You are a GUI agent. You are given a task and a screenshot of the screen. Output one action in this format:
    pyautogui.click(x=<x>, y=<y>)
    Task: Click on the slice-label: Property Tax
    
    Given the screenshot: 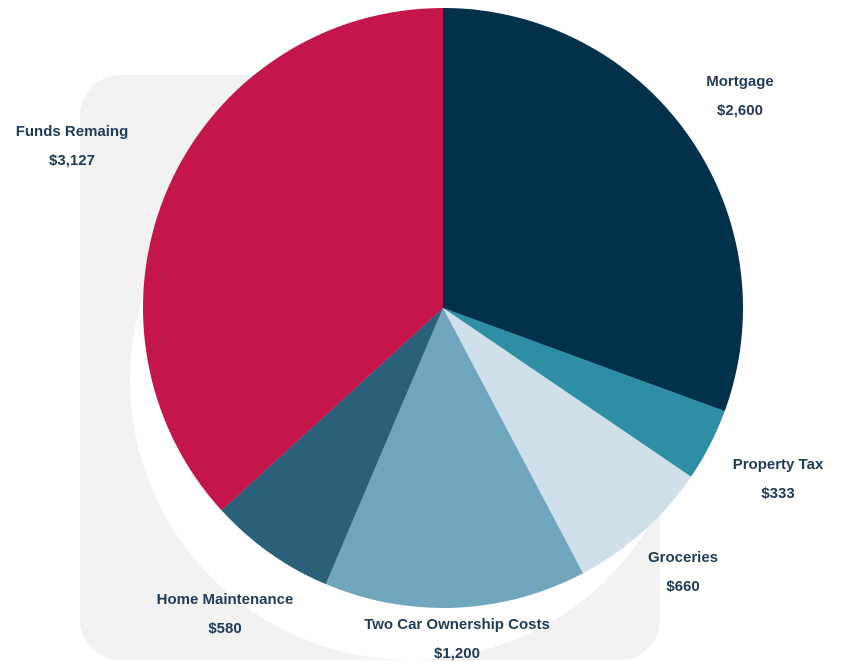 What is the action you would take?
    pyautogui.click(x=778, y=464)
    